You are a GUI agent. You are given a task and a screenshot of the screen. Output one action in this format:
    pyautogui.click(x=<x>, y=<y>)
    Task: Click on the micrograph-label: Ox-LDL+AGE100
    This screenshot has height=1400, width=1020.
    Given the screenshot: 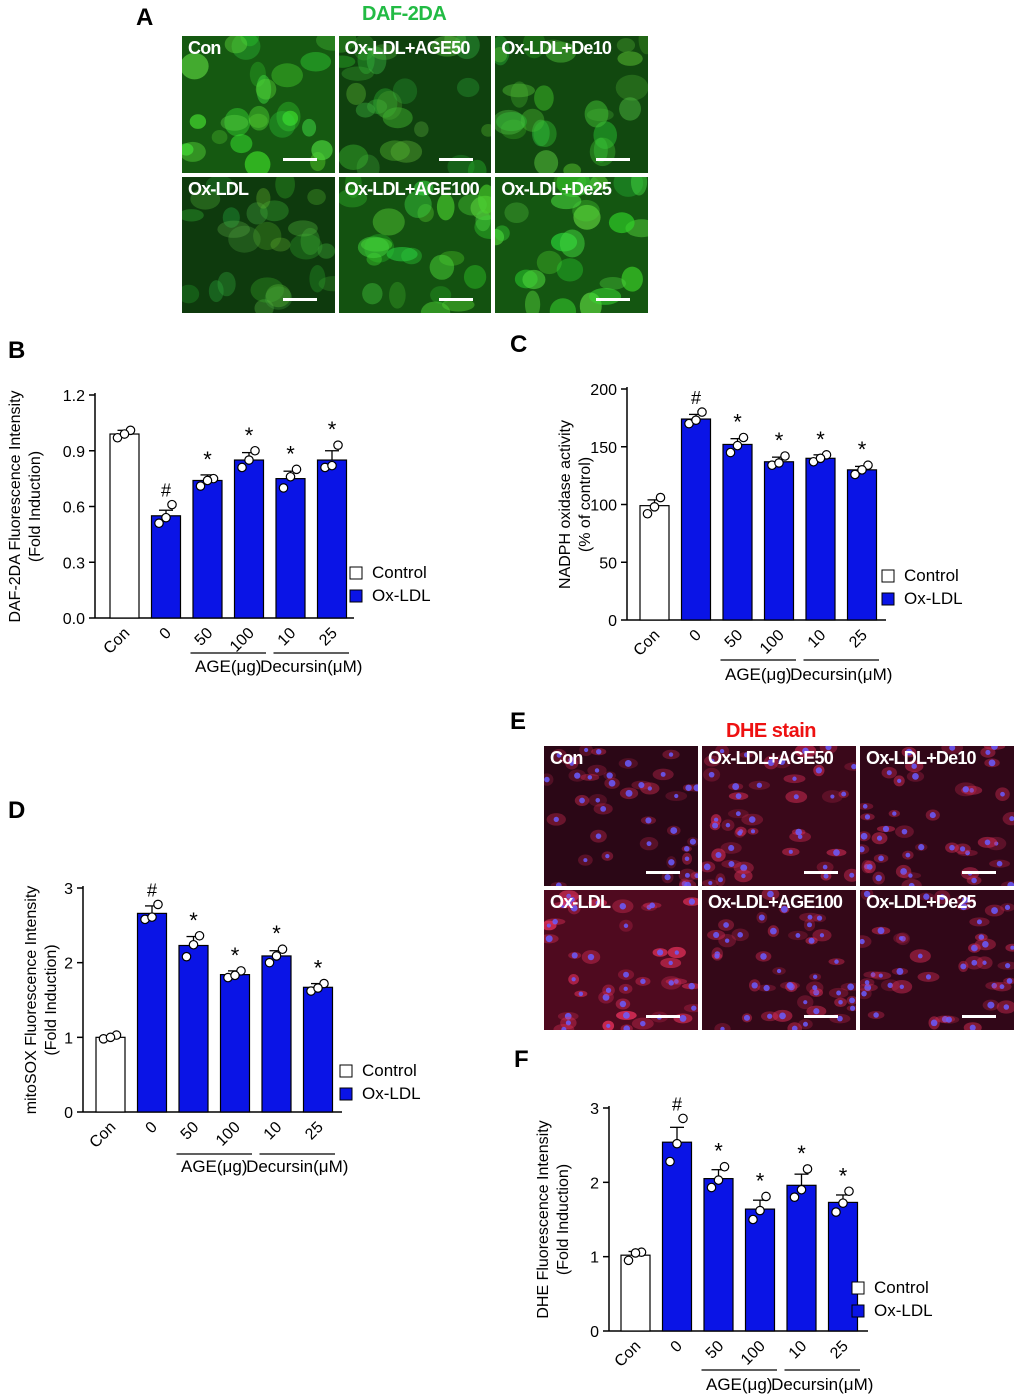 What is the action you would take?
    pyautogui.click(x=412, y=188)
    